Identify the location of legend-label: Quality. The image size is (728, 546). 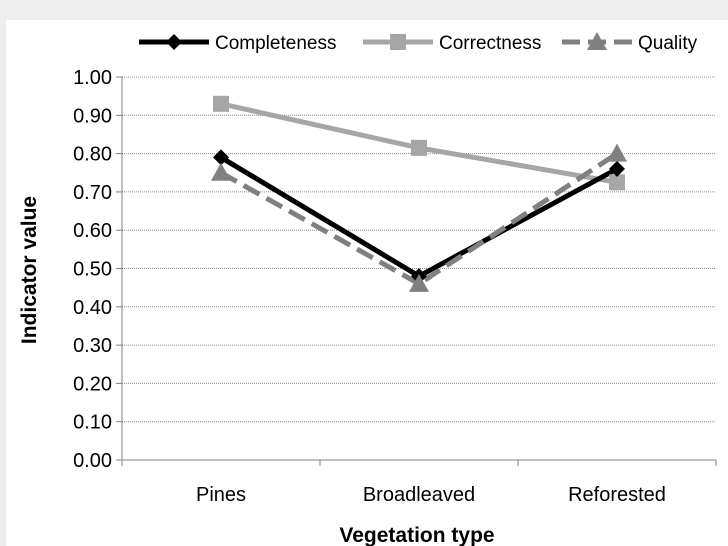
(668, 43).